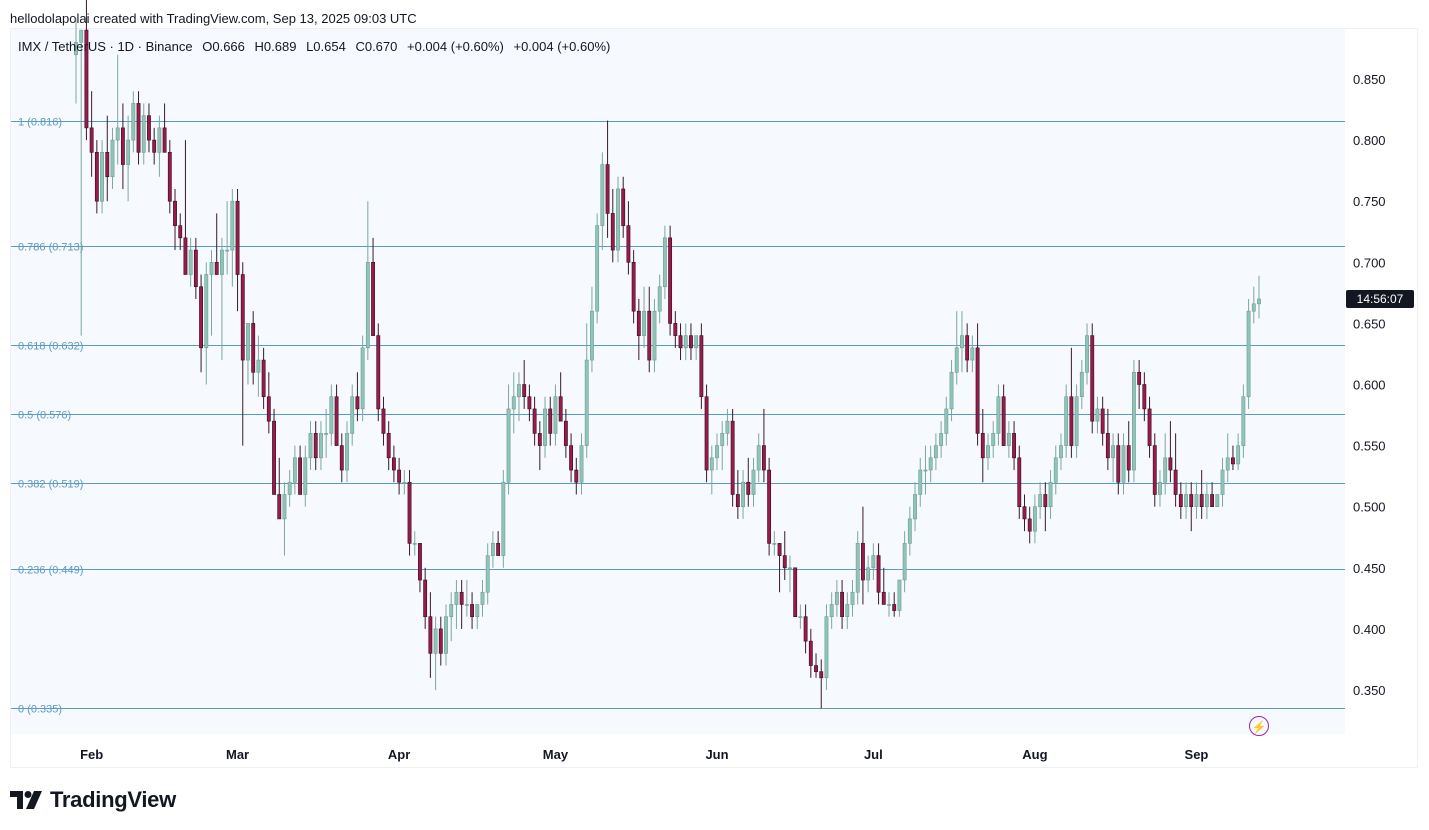 This screenshot has height=830, width=1429. What do you see at coordinates (556, 754) in the screenshot?
I see `x-tick-label: May` at bounding box center [556, 754].